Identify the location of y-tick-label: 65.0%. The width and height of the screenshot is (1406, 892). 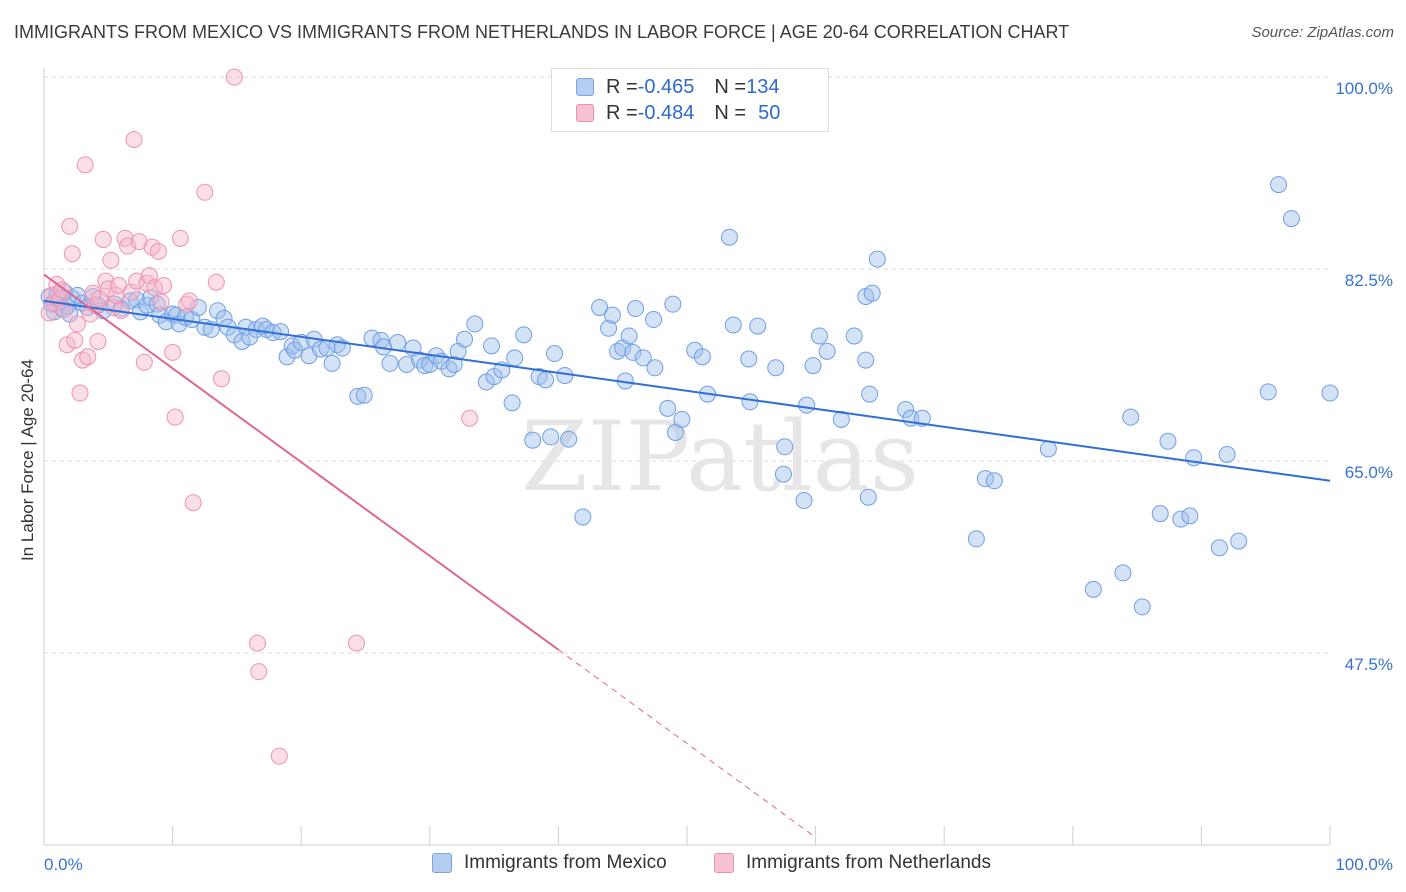
(1369, 472).